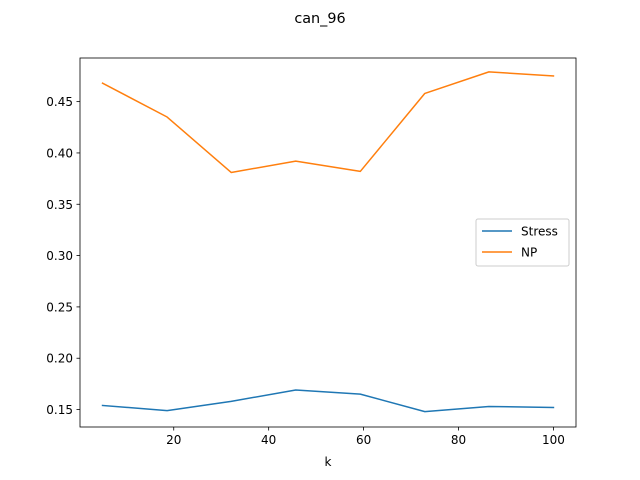 This screenshot has height=480, width=640. I want to click on x-tick-label: 40, so click(268, 440).